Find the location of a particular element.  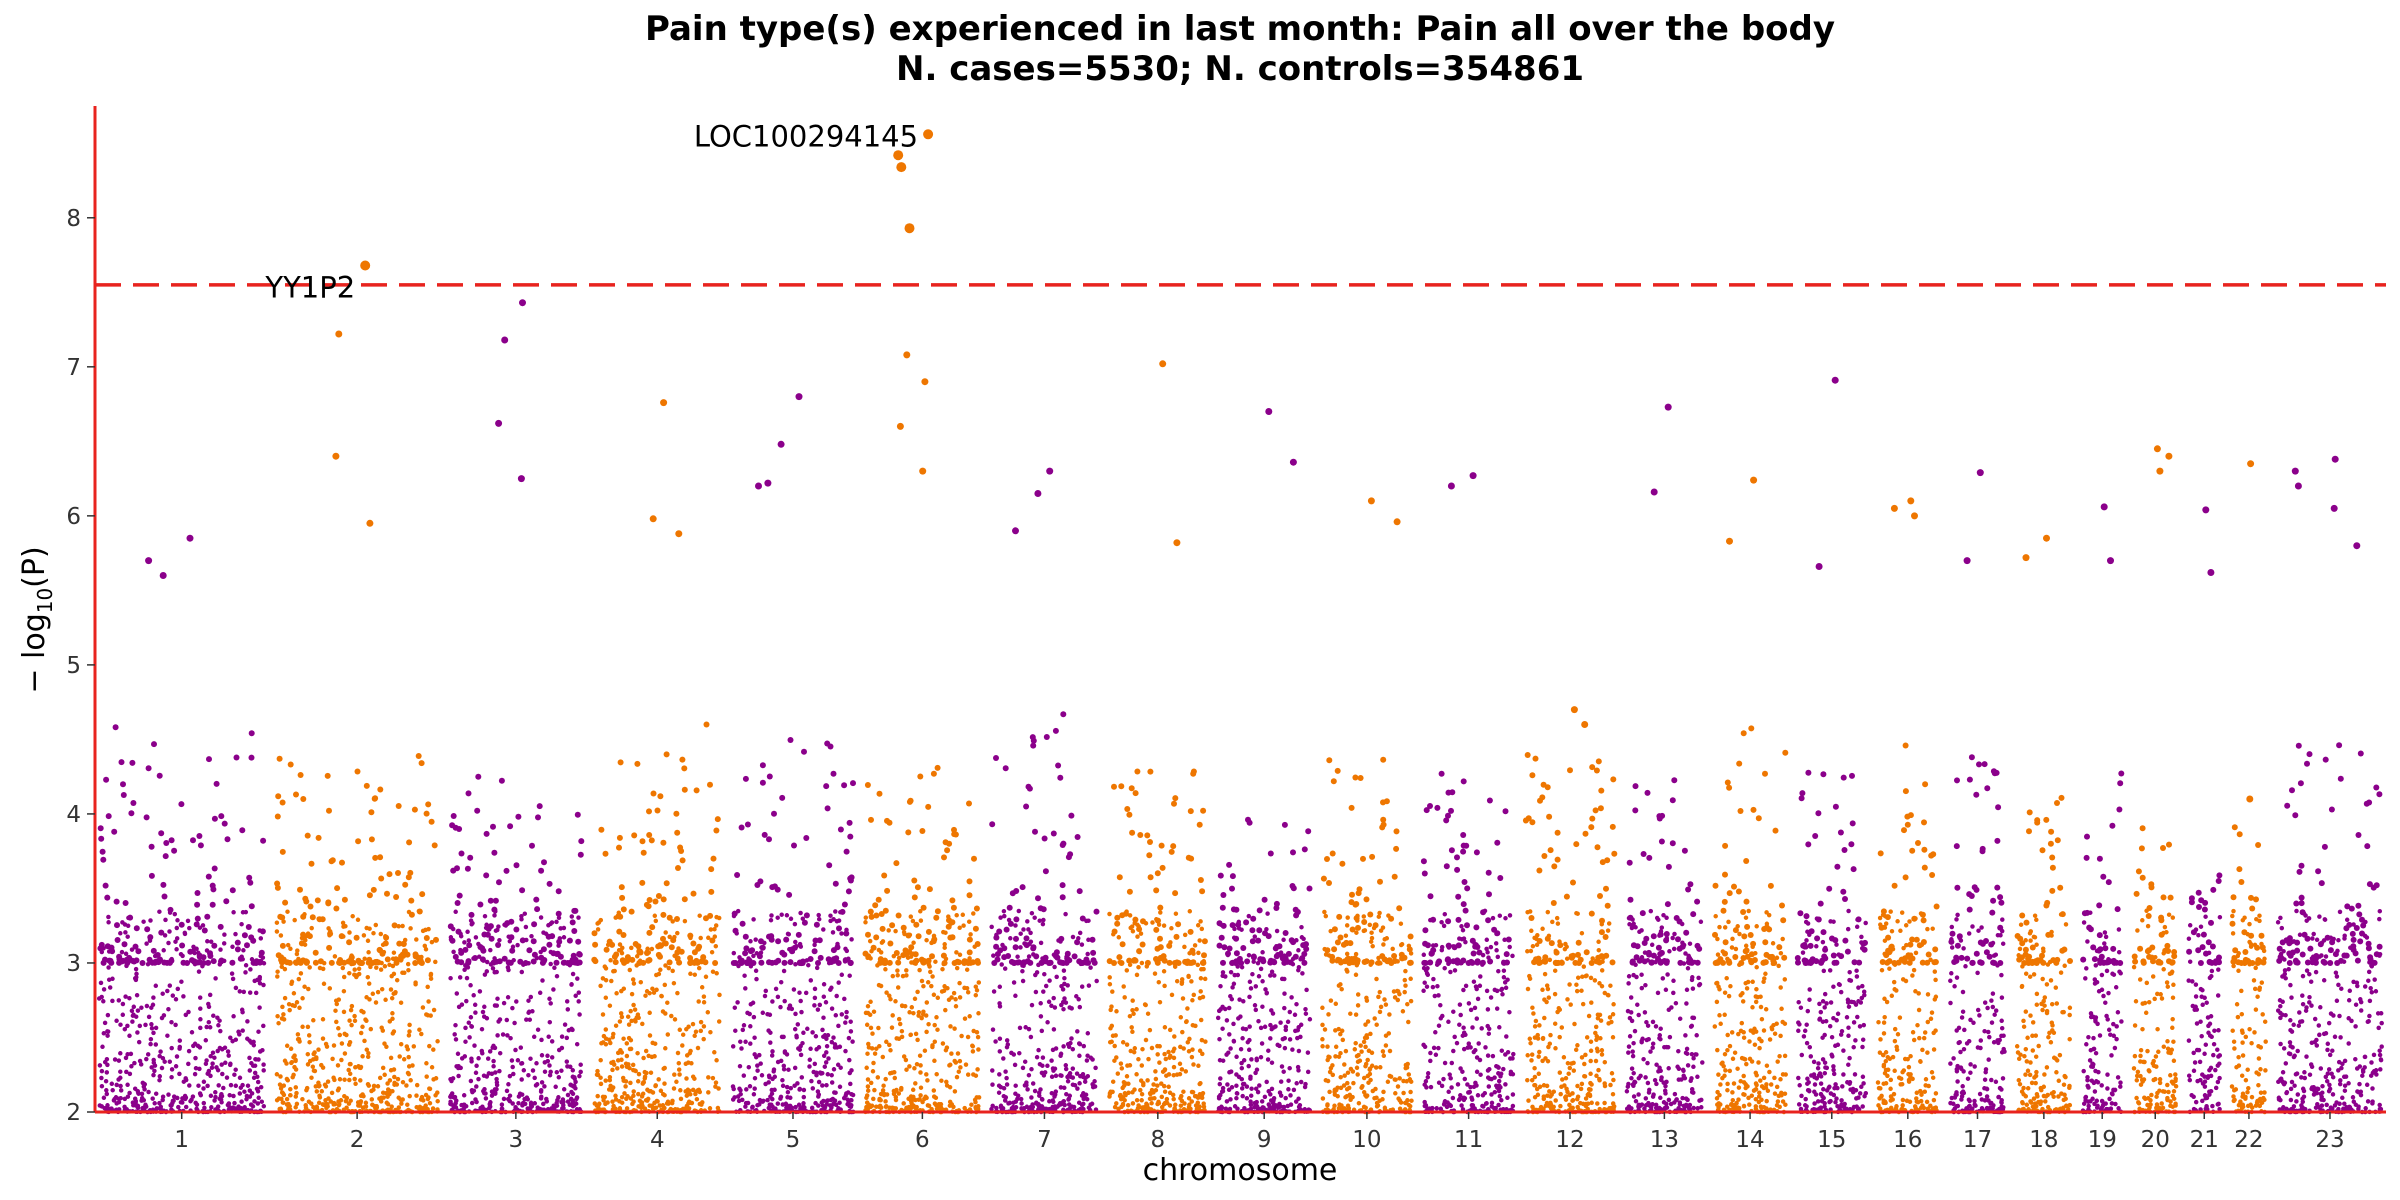

x-tick-label: 10 is located at coordinates (1366, 1140).